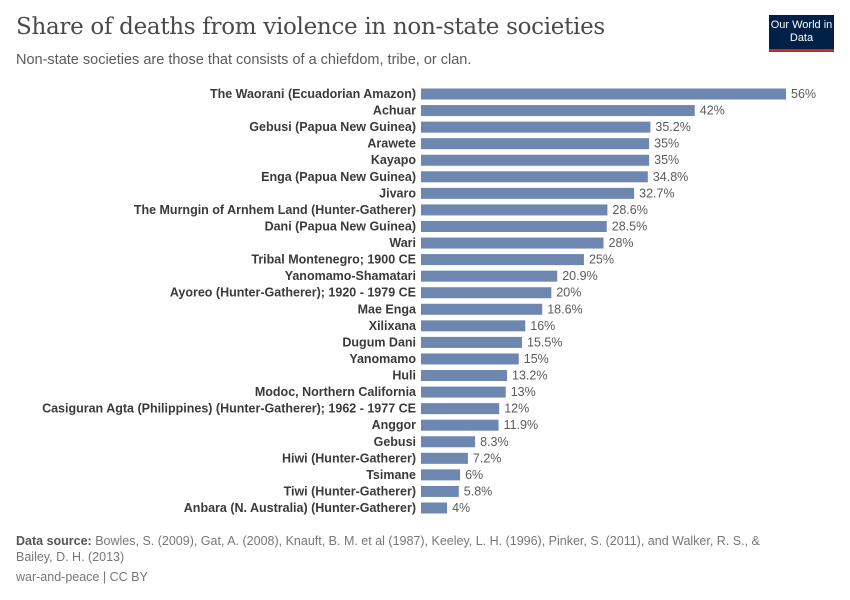  Describe the element at coordinates (803, 94) in the screenshot. I see `value-label: 56%` at that location.